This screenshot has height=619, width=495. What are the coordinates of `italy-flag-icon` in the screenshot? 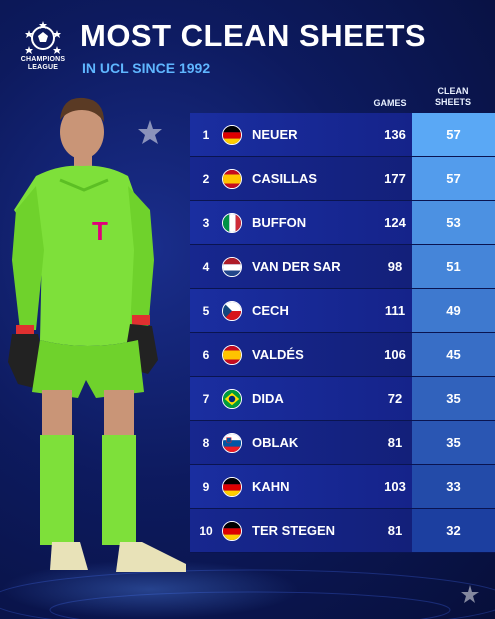 It's located at (232, 222).